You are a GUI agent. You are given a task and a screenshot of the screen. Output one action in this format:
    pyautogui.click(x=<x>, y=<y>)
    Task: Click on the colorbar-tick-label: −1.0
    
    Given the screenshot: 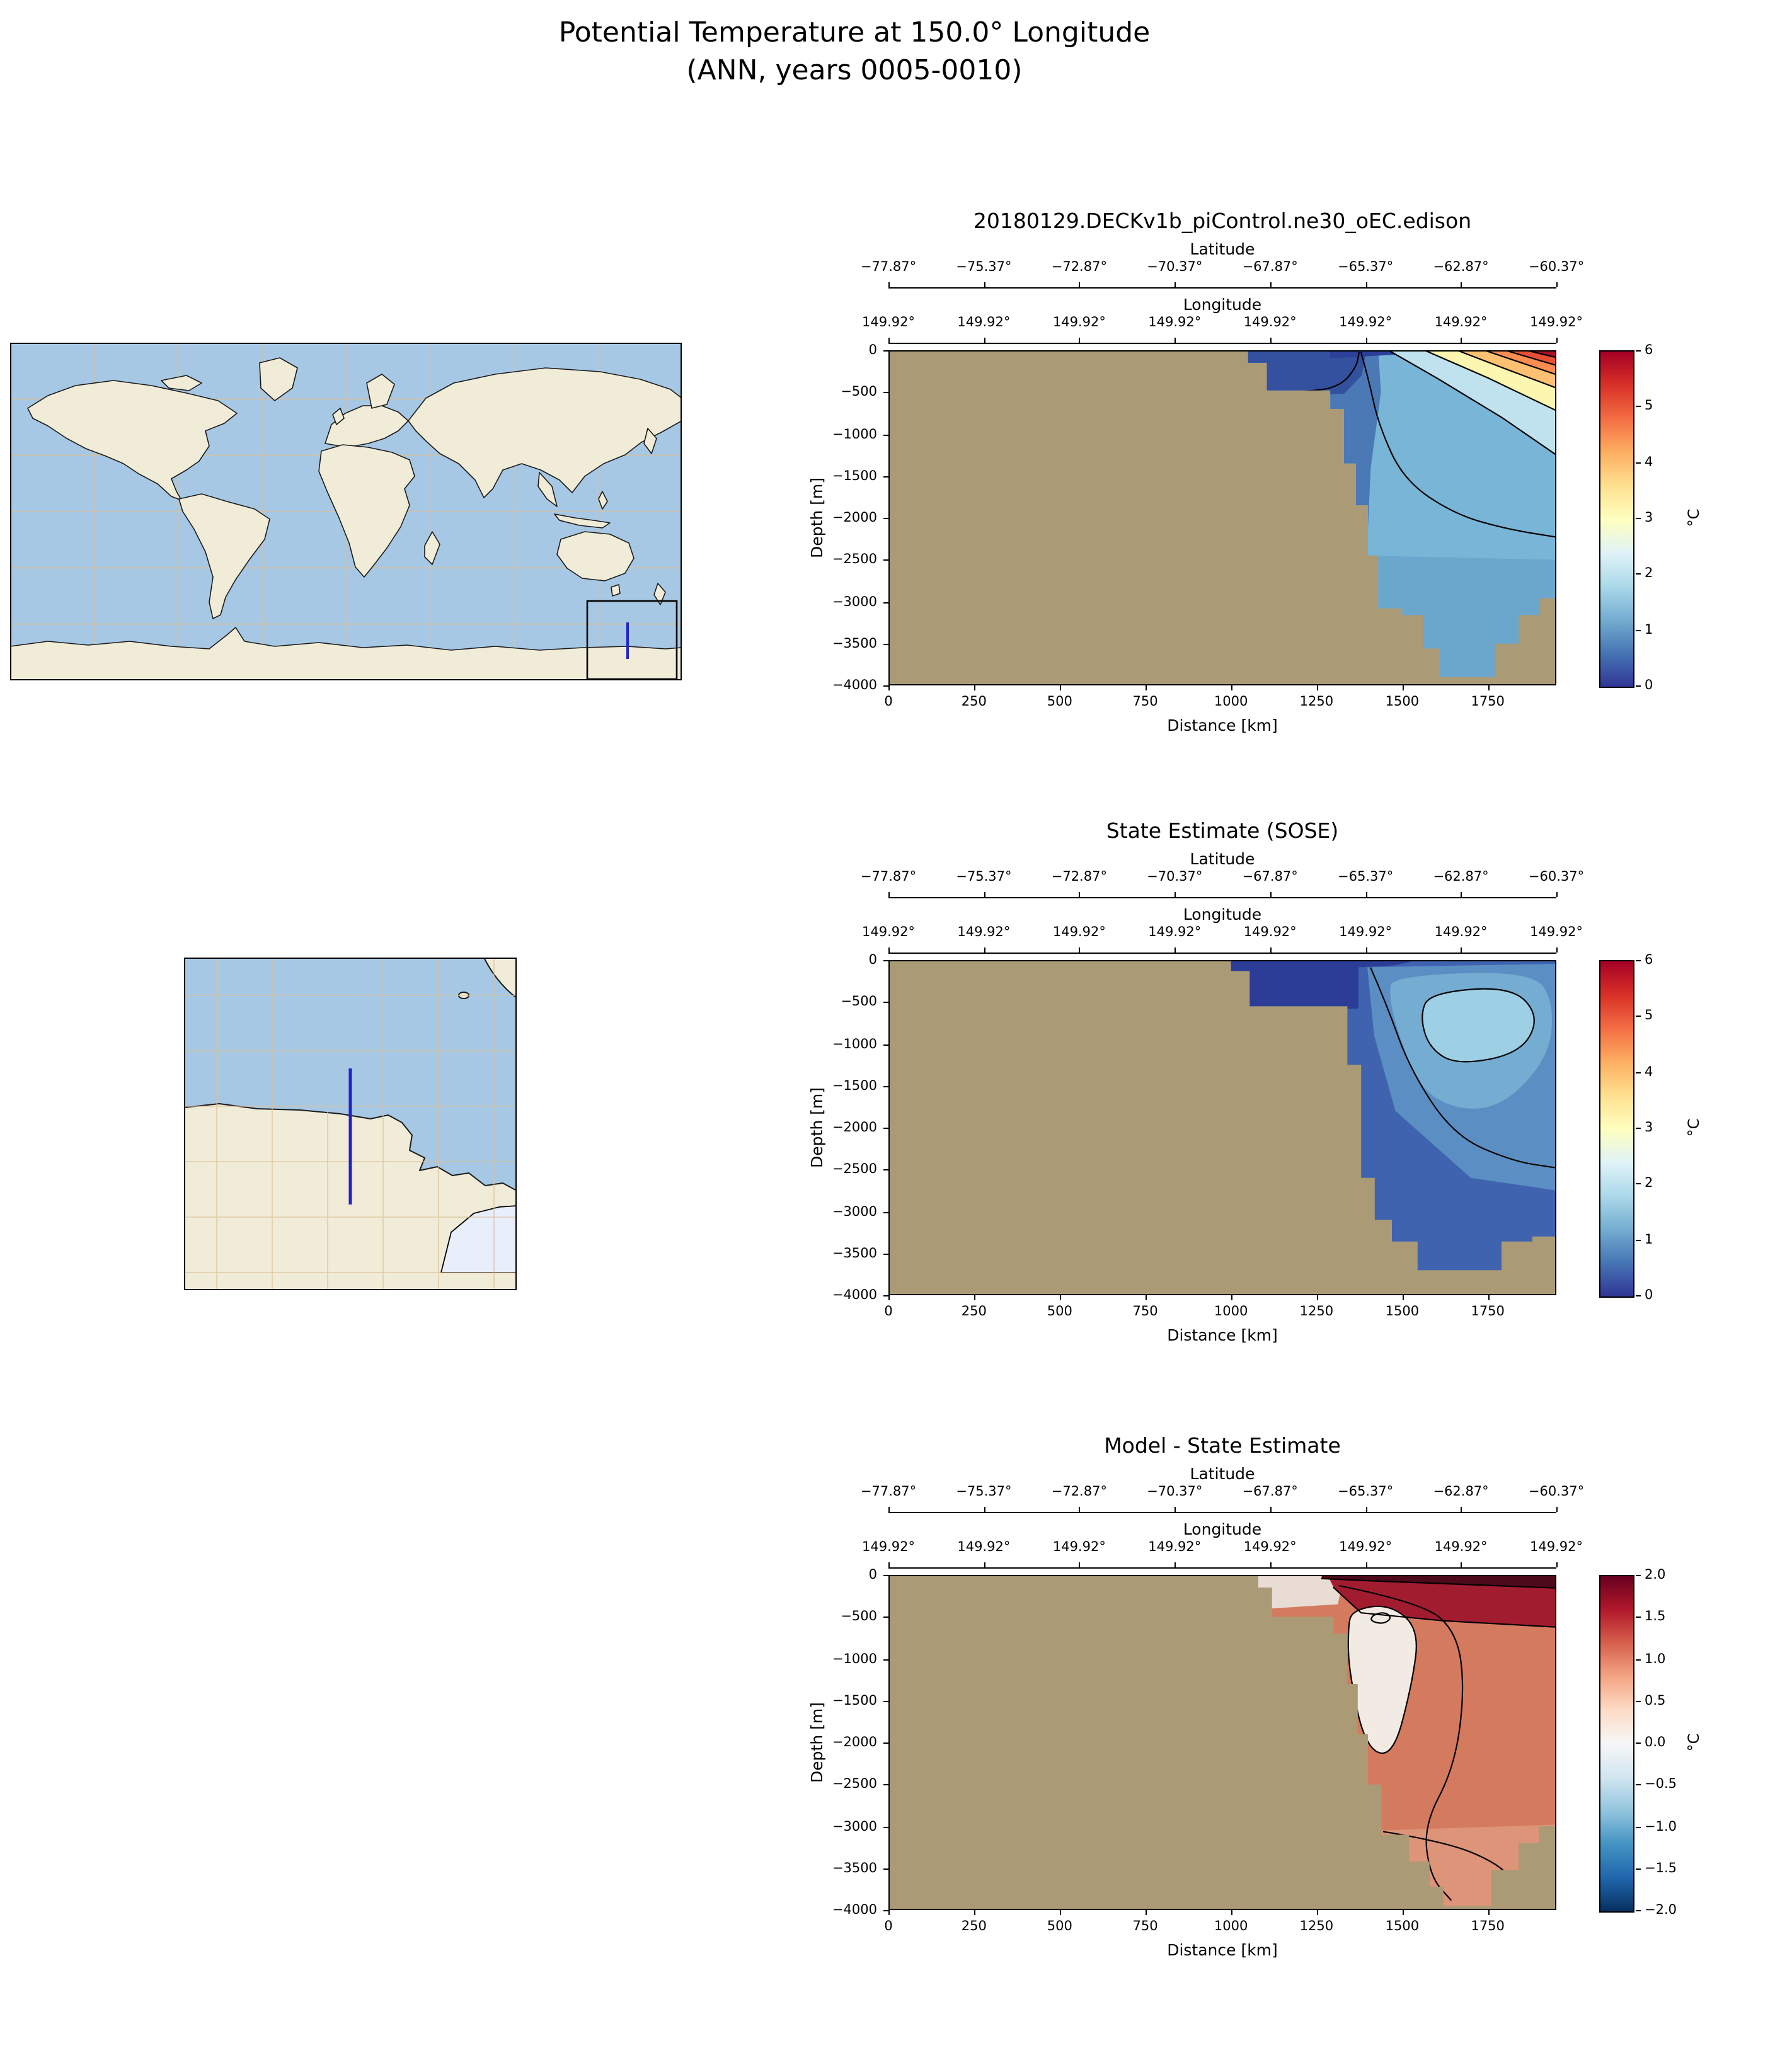 What is the action you would take?
    pyautogui.click(x=1661, y=1826)
    